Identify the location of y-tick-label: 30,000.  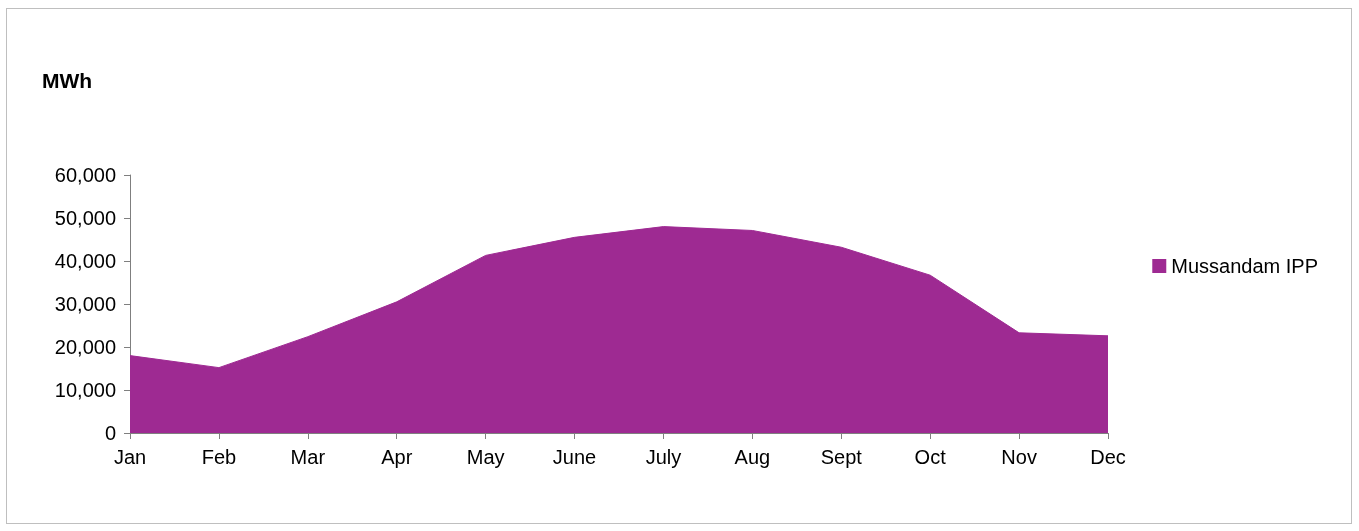
(85, 304).